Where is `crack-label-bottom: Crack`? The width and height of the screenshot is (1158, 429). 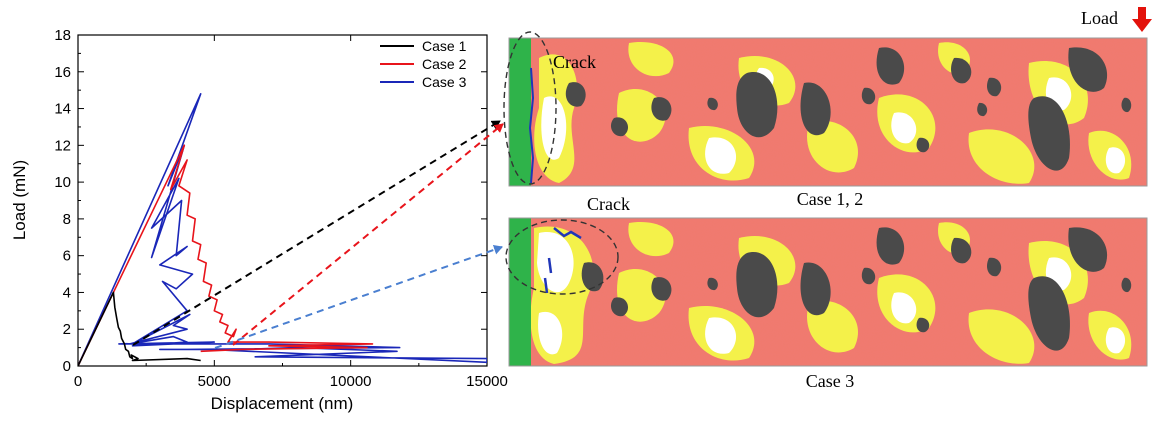 crack-label-bottom: Crack is located at coordinates (608, 204).